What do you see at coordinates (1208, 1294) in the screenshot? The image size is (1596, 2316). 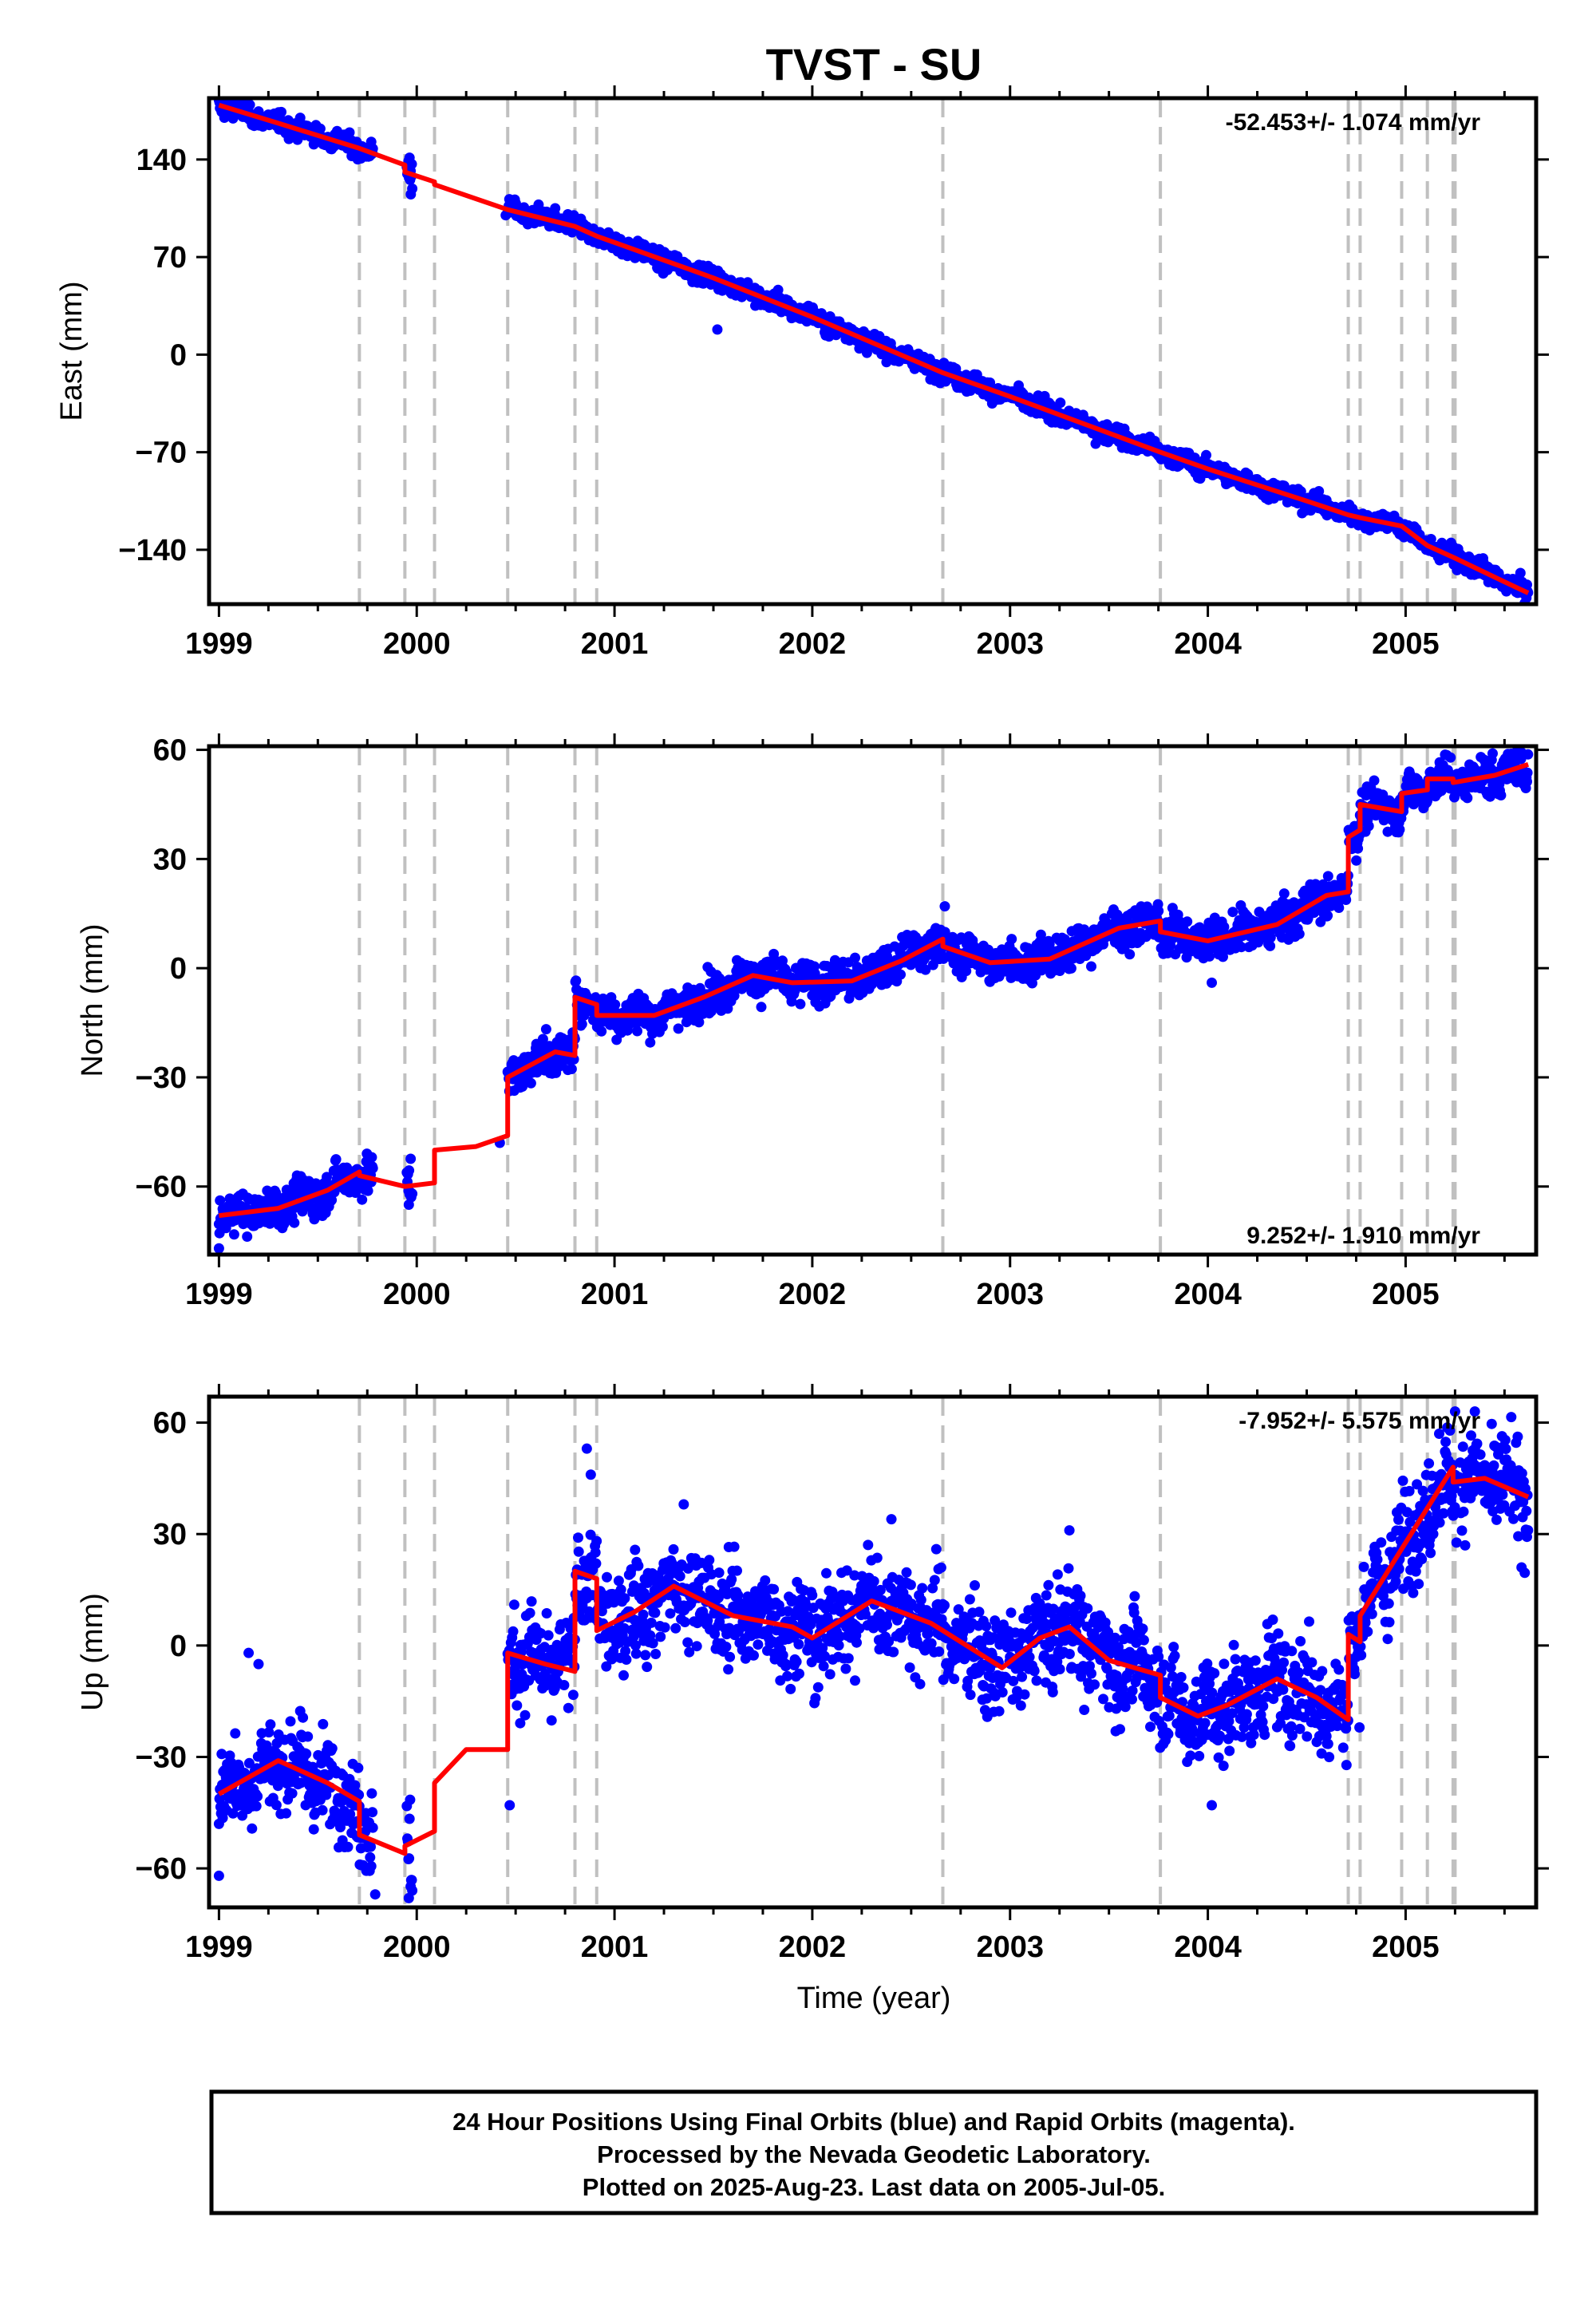 I see `north-xtick-label-5: 2004` at bounding box center [1208, 1294].